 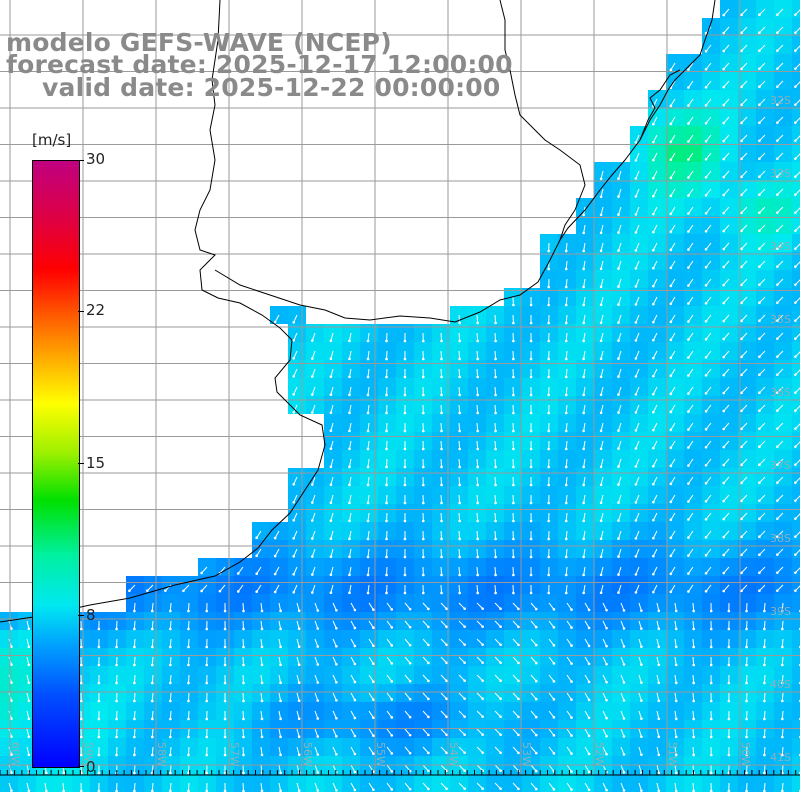 What do you see at coordinates (780, 465) in the screenshot?
I see `latitude-label: 37S` at bounding box center [780, 465].